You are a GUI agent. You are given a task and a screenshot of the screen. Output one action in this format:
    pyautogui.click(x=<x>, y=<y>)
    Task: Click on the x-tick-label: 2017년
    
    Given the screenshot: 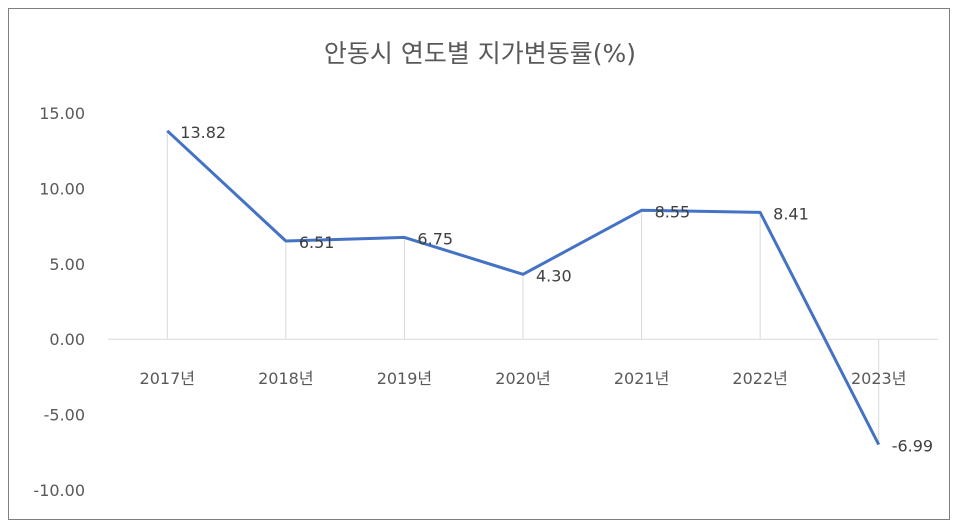 What is the action you would take?
    pyautogui.click(x=167, y=378)
    